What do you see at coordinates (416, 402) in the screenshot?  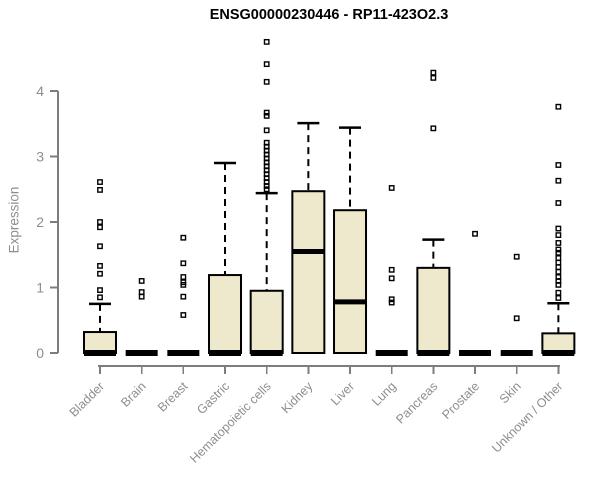 I see `x-tick-label-pancreas: Pancreas` at bounding box center [416, 402].